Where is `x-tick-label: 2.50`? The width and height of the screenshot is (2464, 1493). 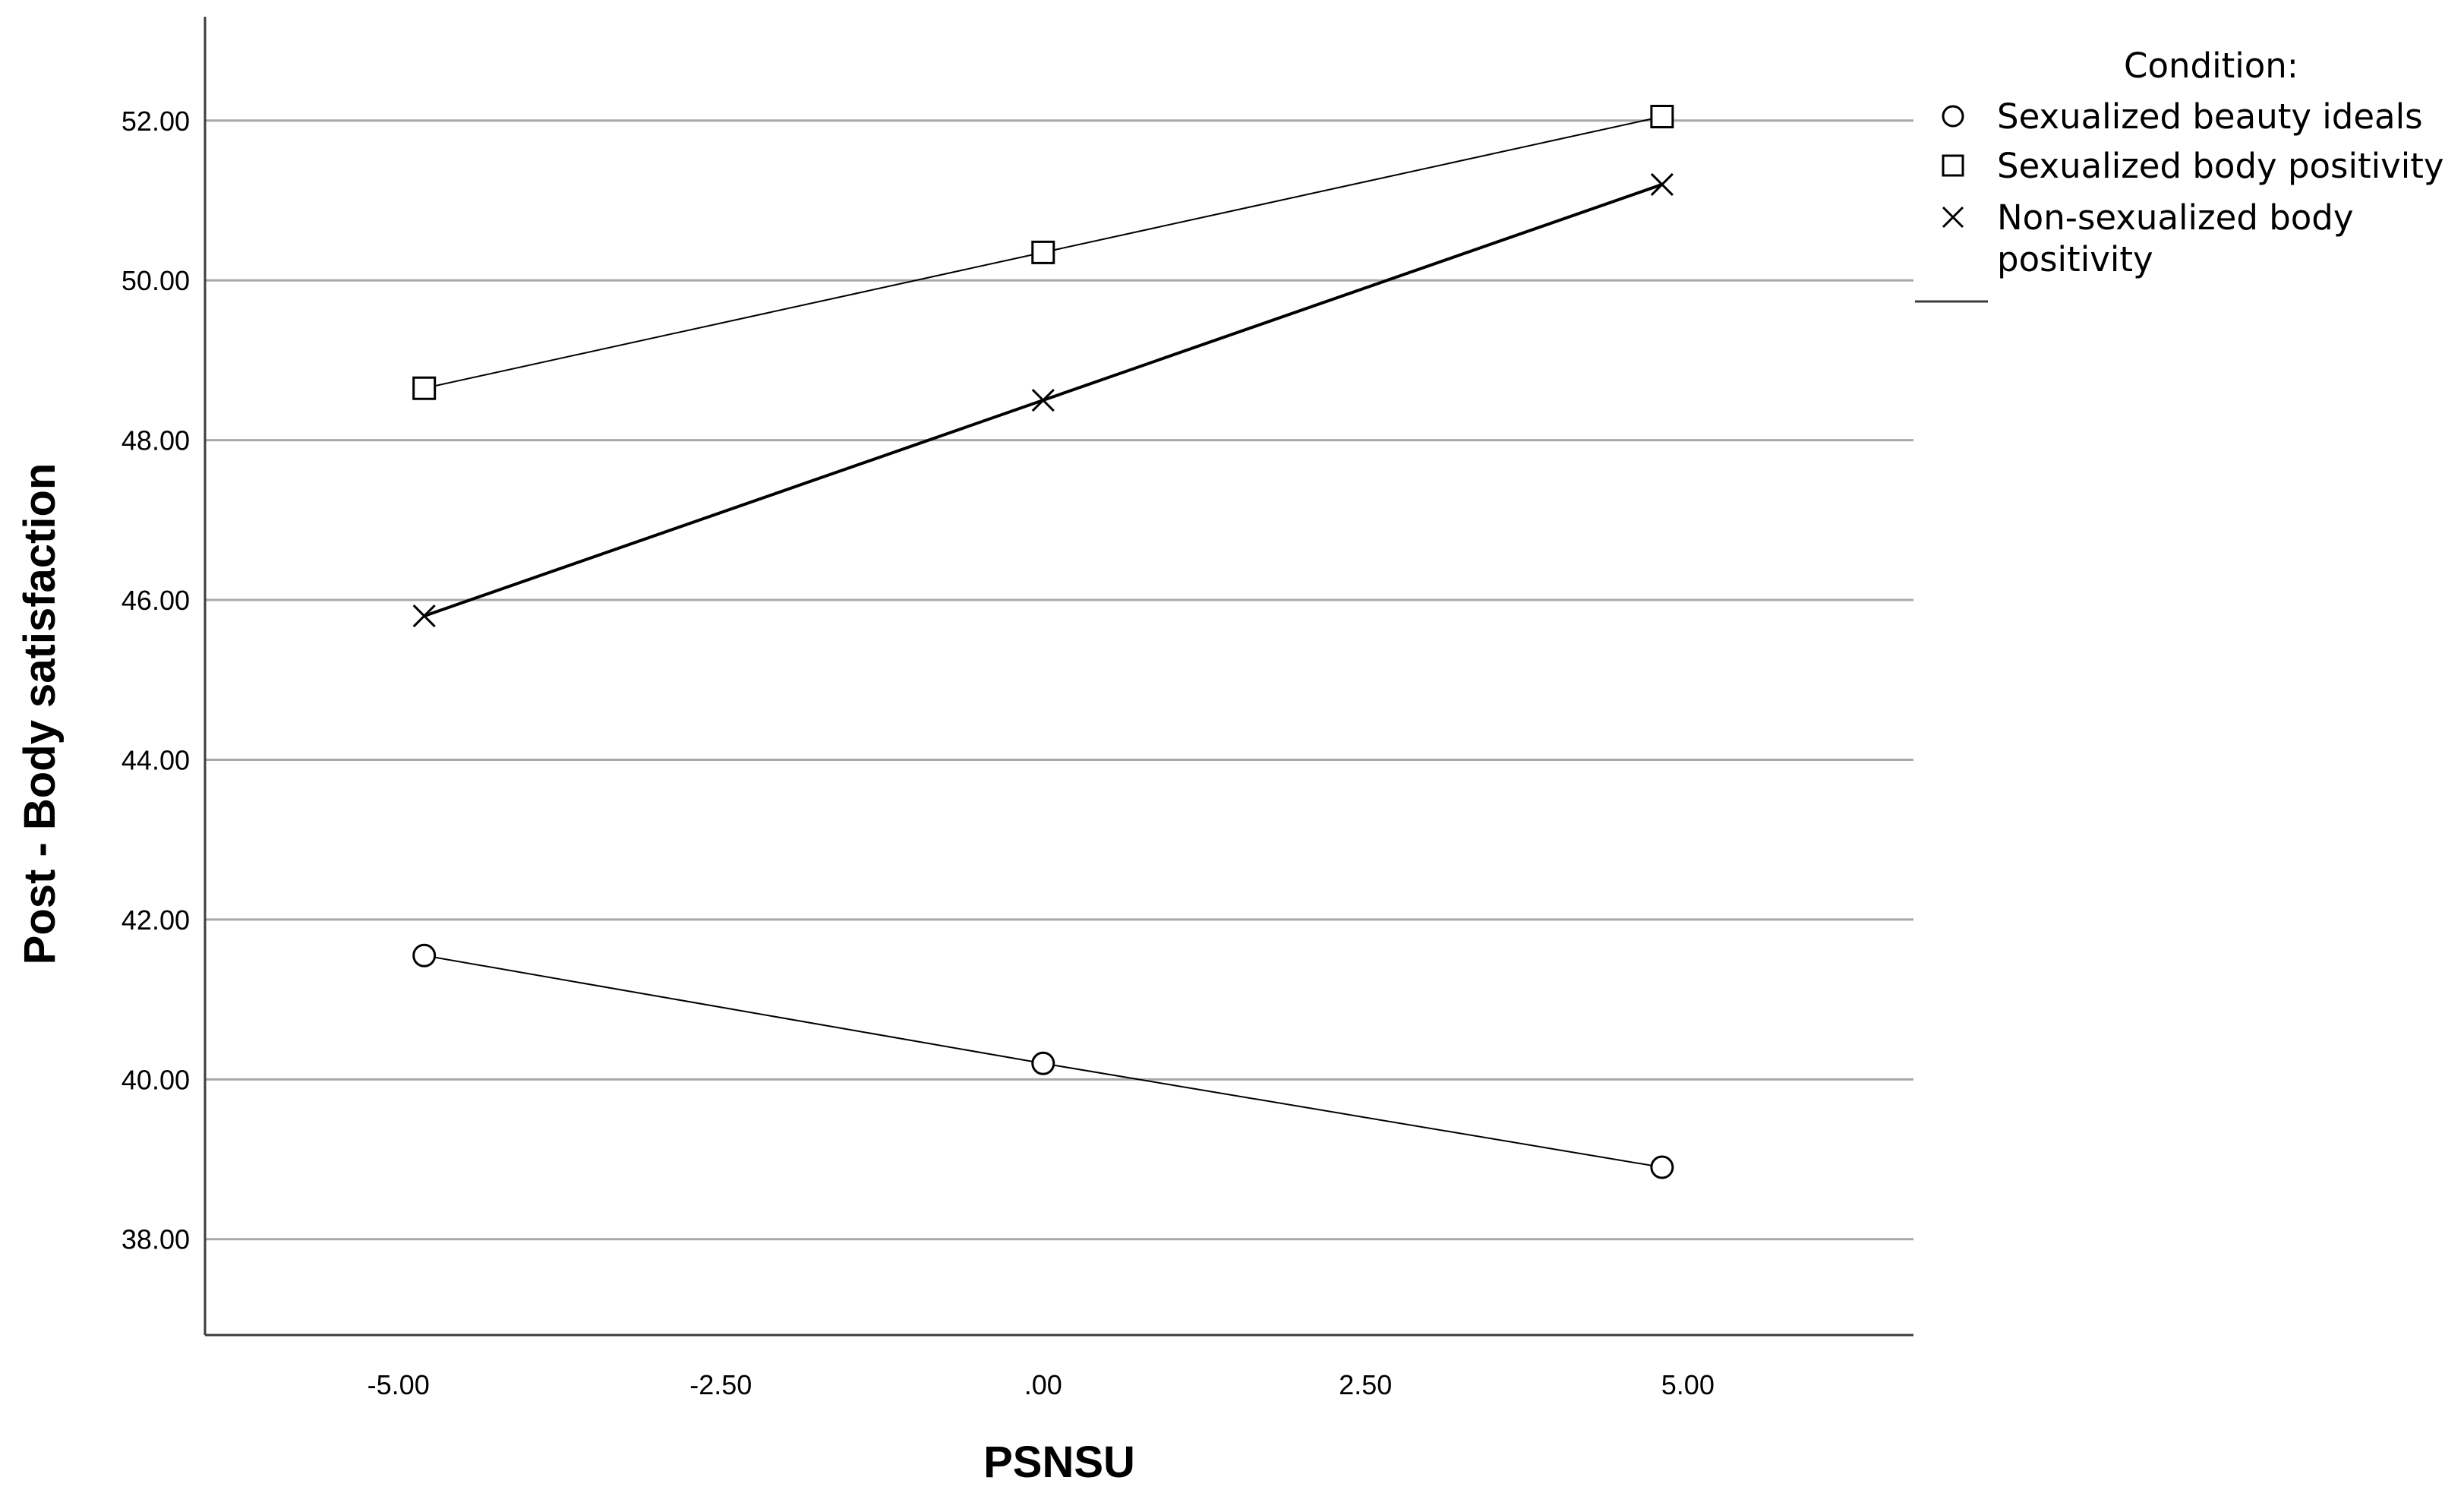 x-tick-label: 2.50 is located at coordinates (1366, 1385).